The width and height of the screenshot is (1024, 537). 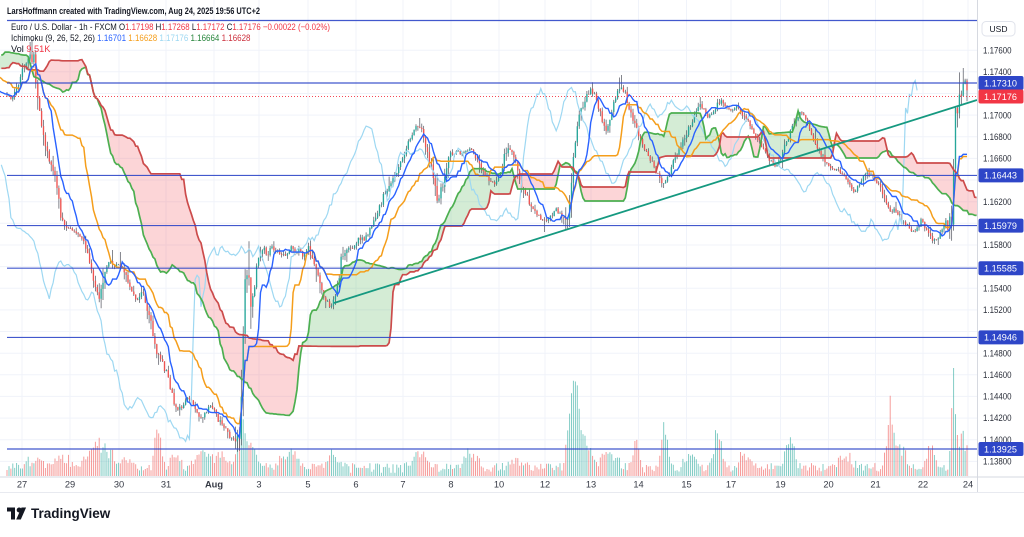 What do you see at coordinates (997, 288) in the screenshot?
I see `svg-text: 1.15400` at bounding box center [997, 288].